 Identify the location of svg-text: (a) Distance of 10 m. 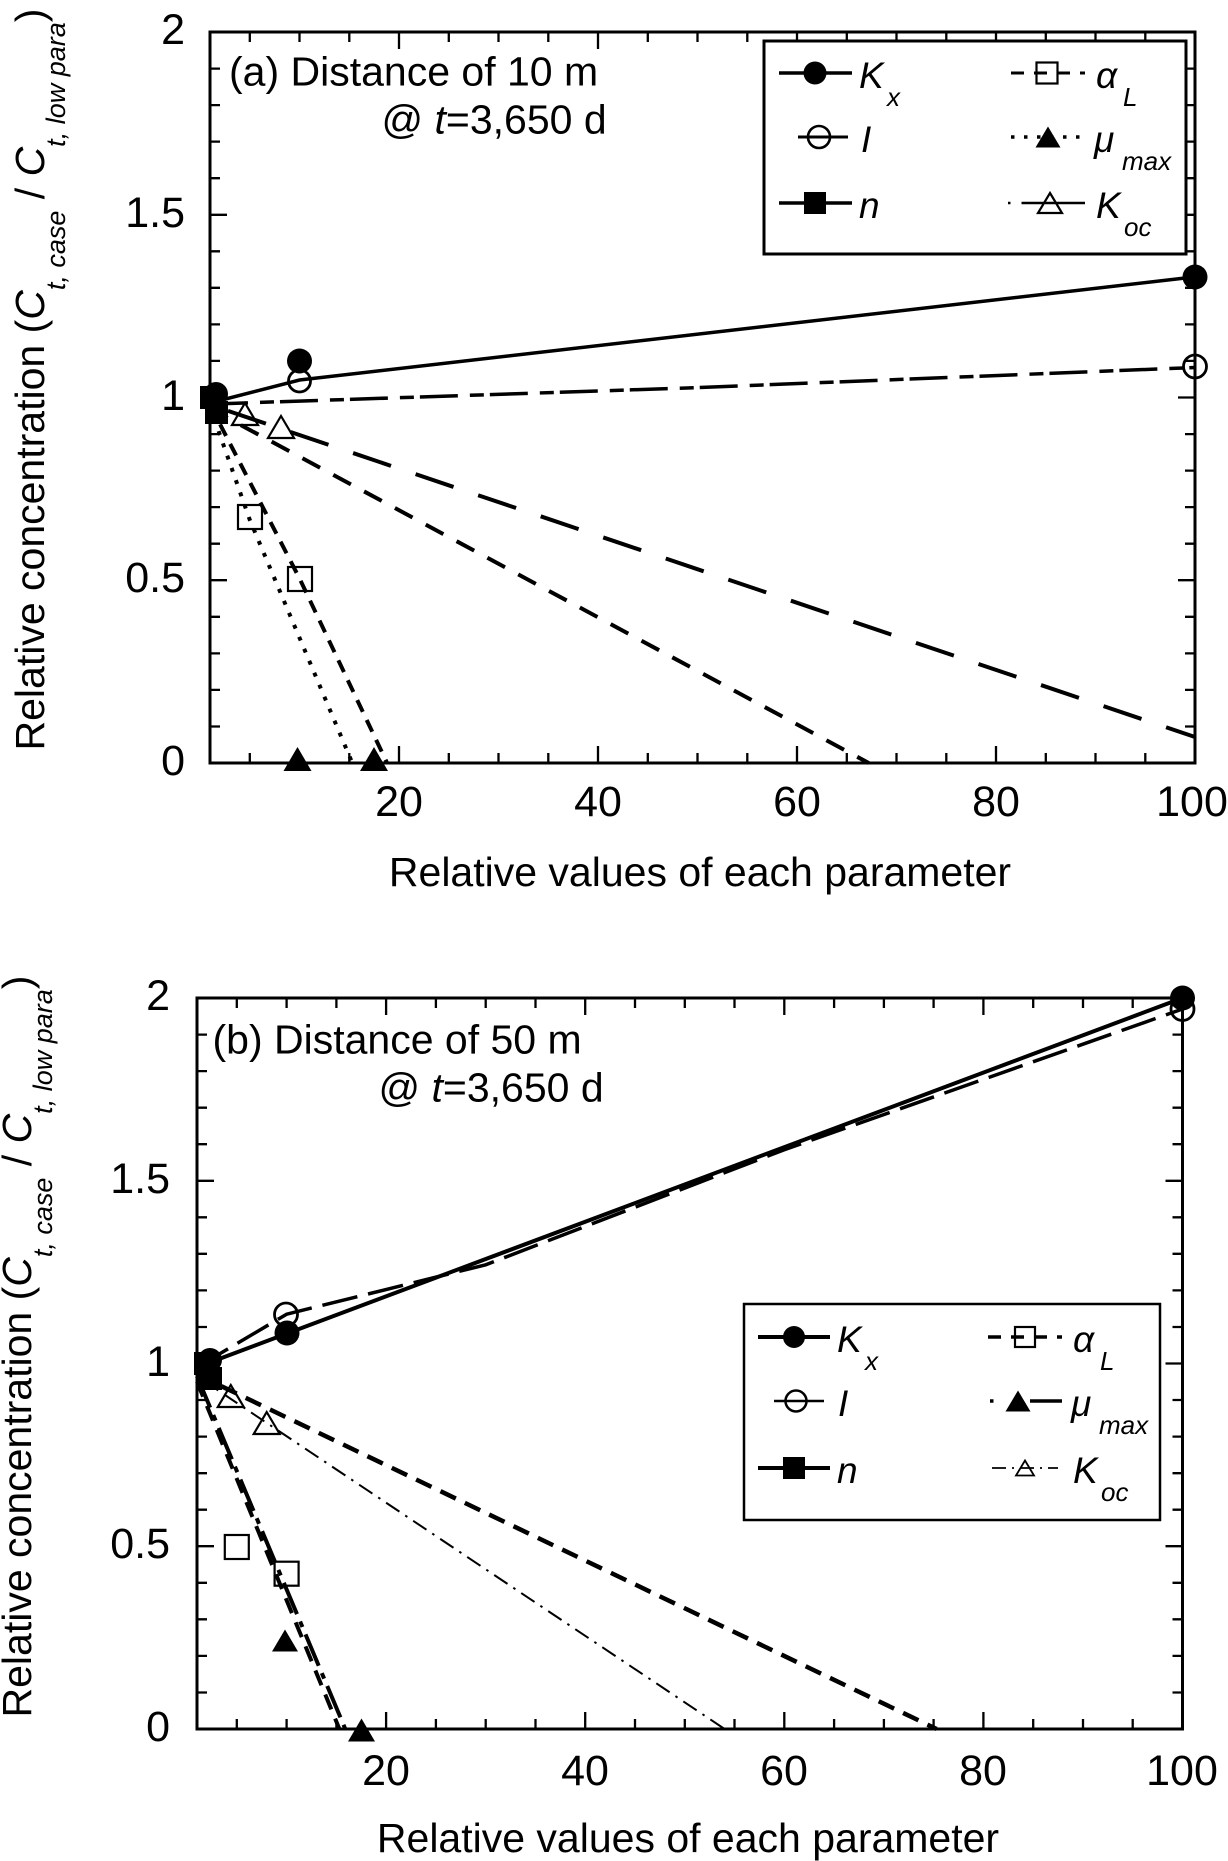
(413, 72).